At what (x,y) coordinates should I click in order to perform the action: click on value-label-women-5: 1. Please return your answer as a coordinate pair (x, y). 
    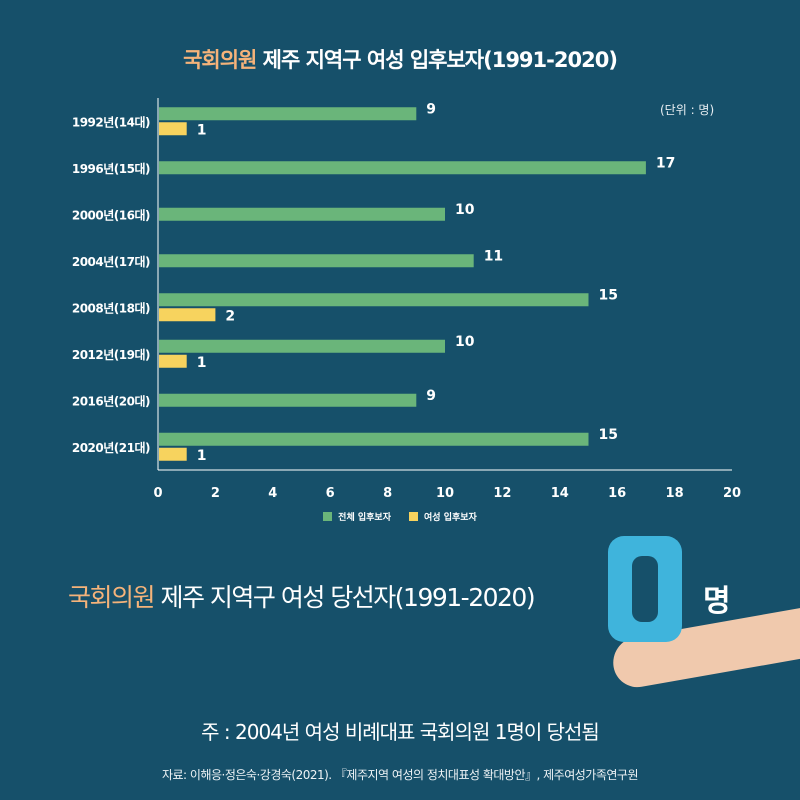
    Looking at the image, I should click on (202, 363).